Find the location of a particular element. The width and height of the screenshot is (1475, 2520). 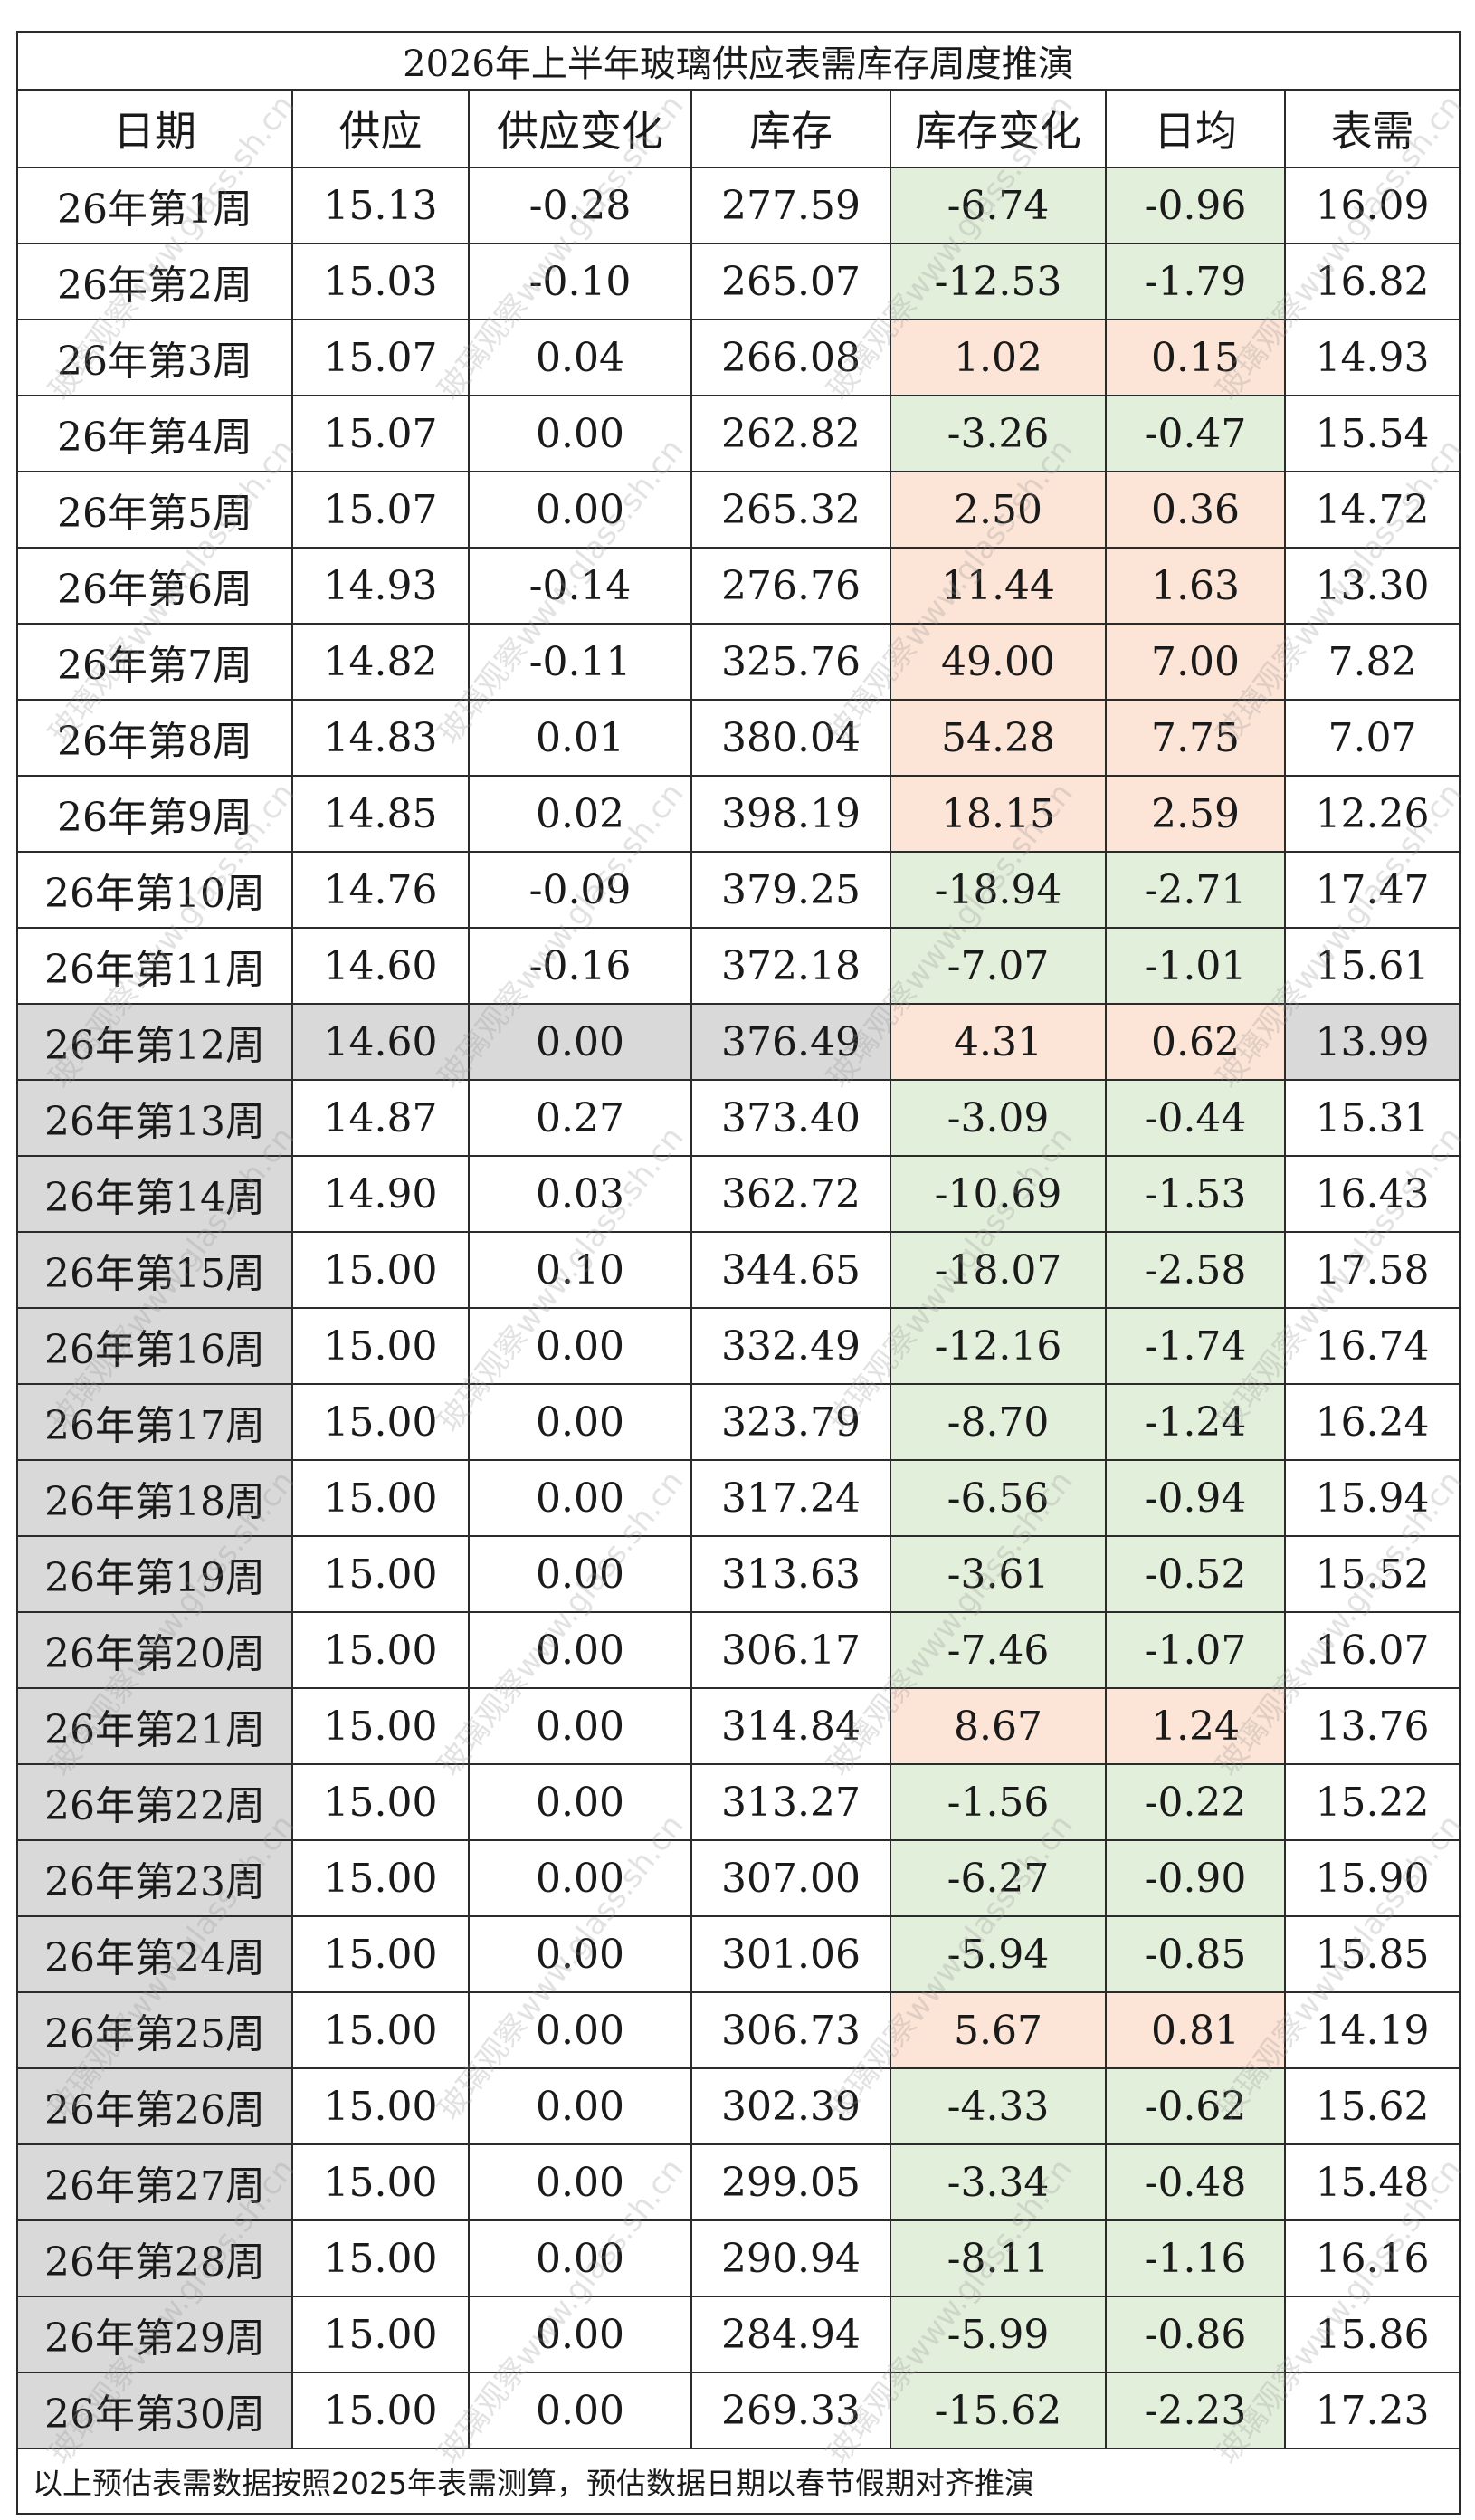

cell-apparent-demand: 17.47 is located at coordinates (1372, 890).